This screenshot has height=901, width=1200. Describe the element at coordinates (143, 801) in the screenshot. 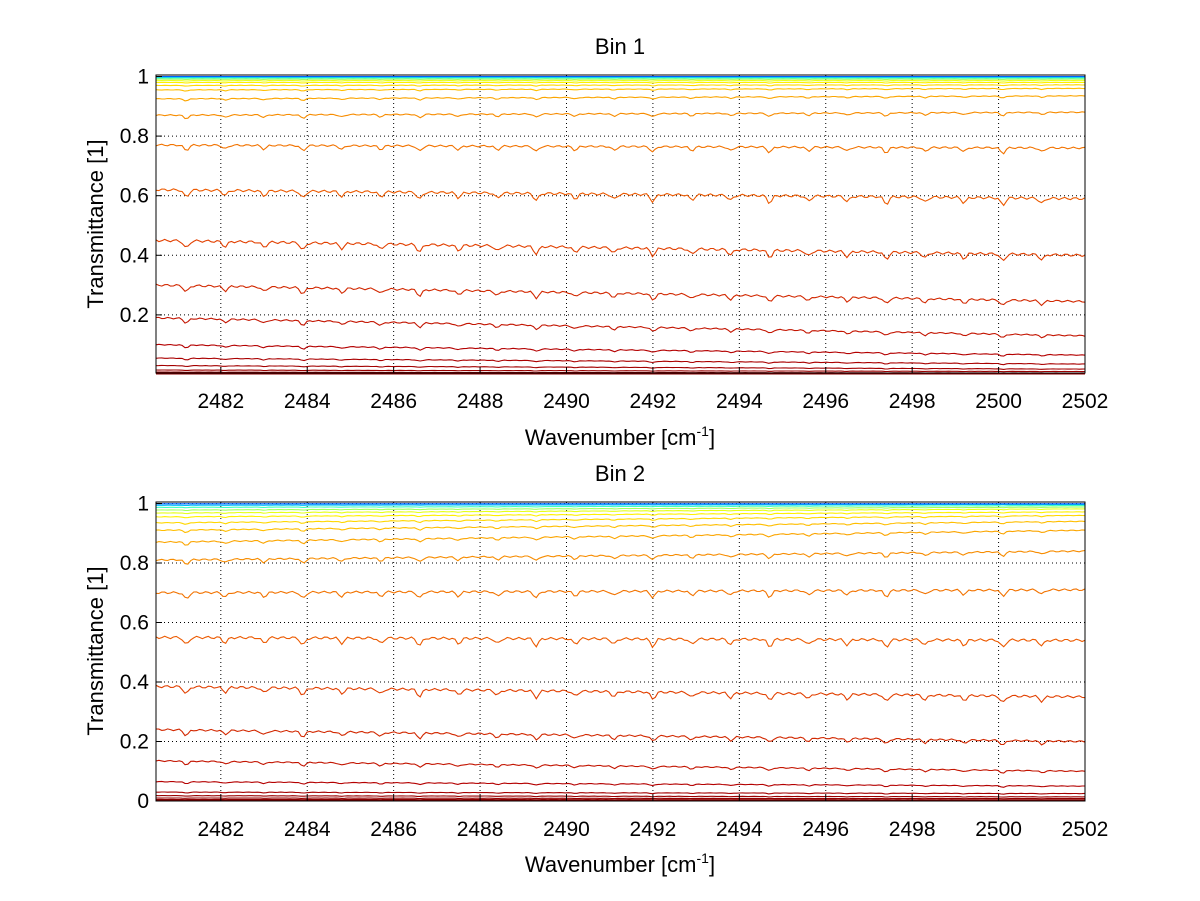

I see `y-tick-label: 0` at that location.